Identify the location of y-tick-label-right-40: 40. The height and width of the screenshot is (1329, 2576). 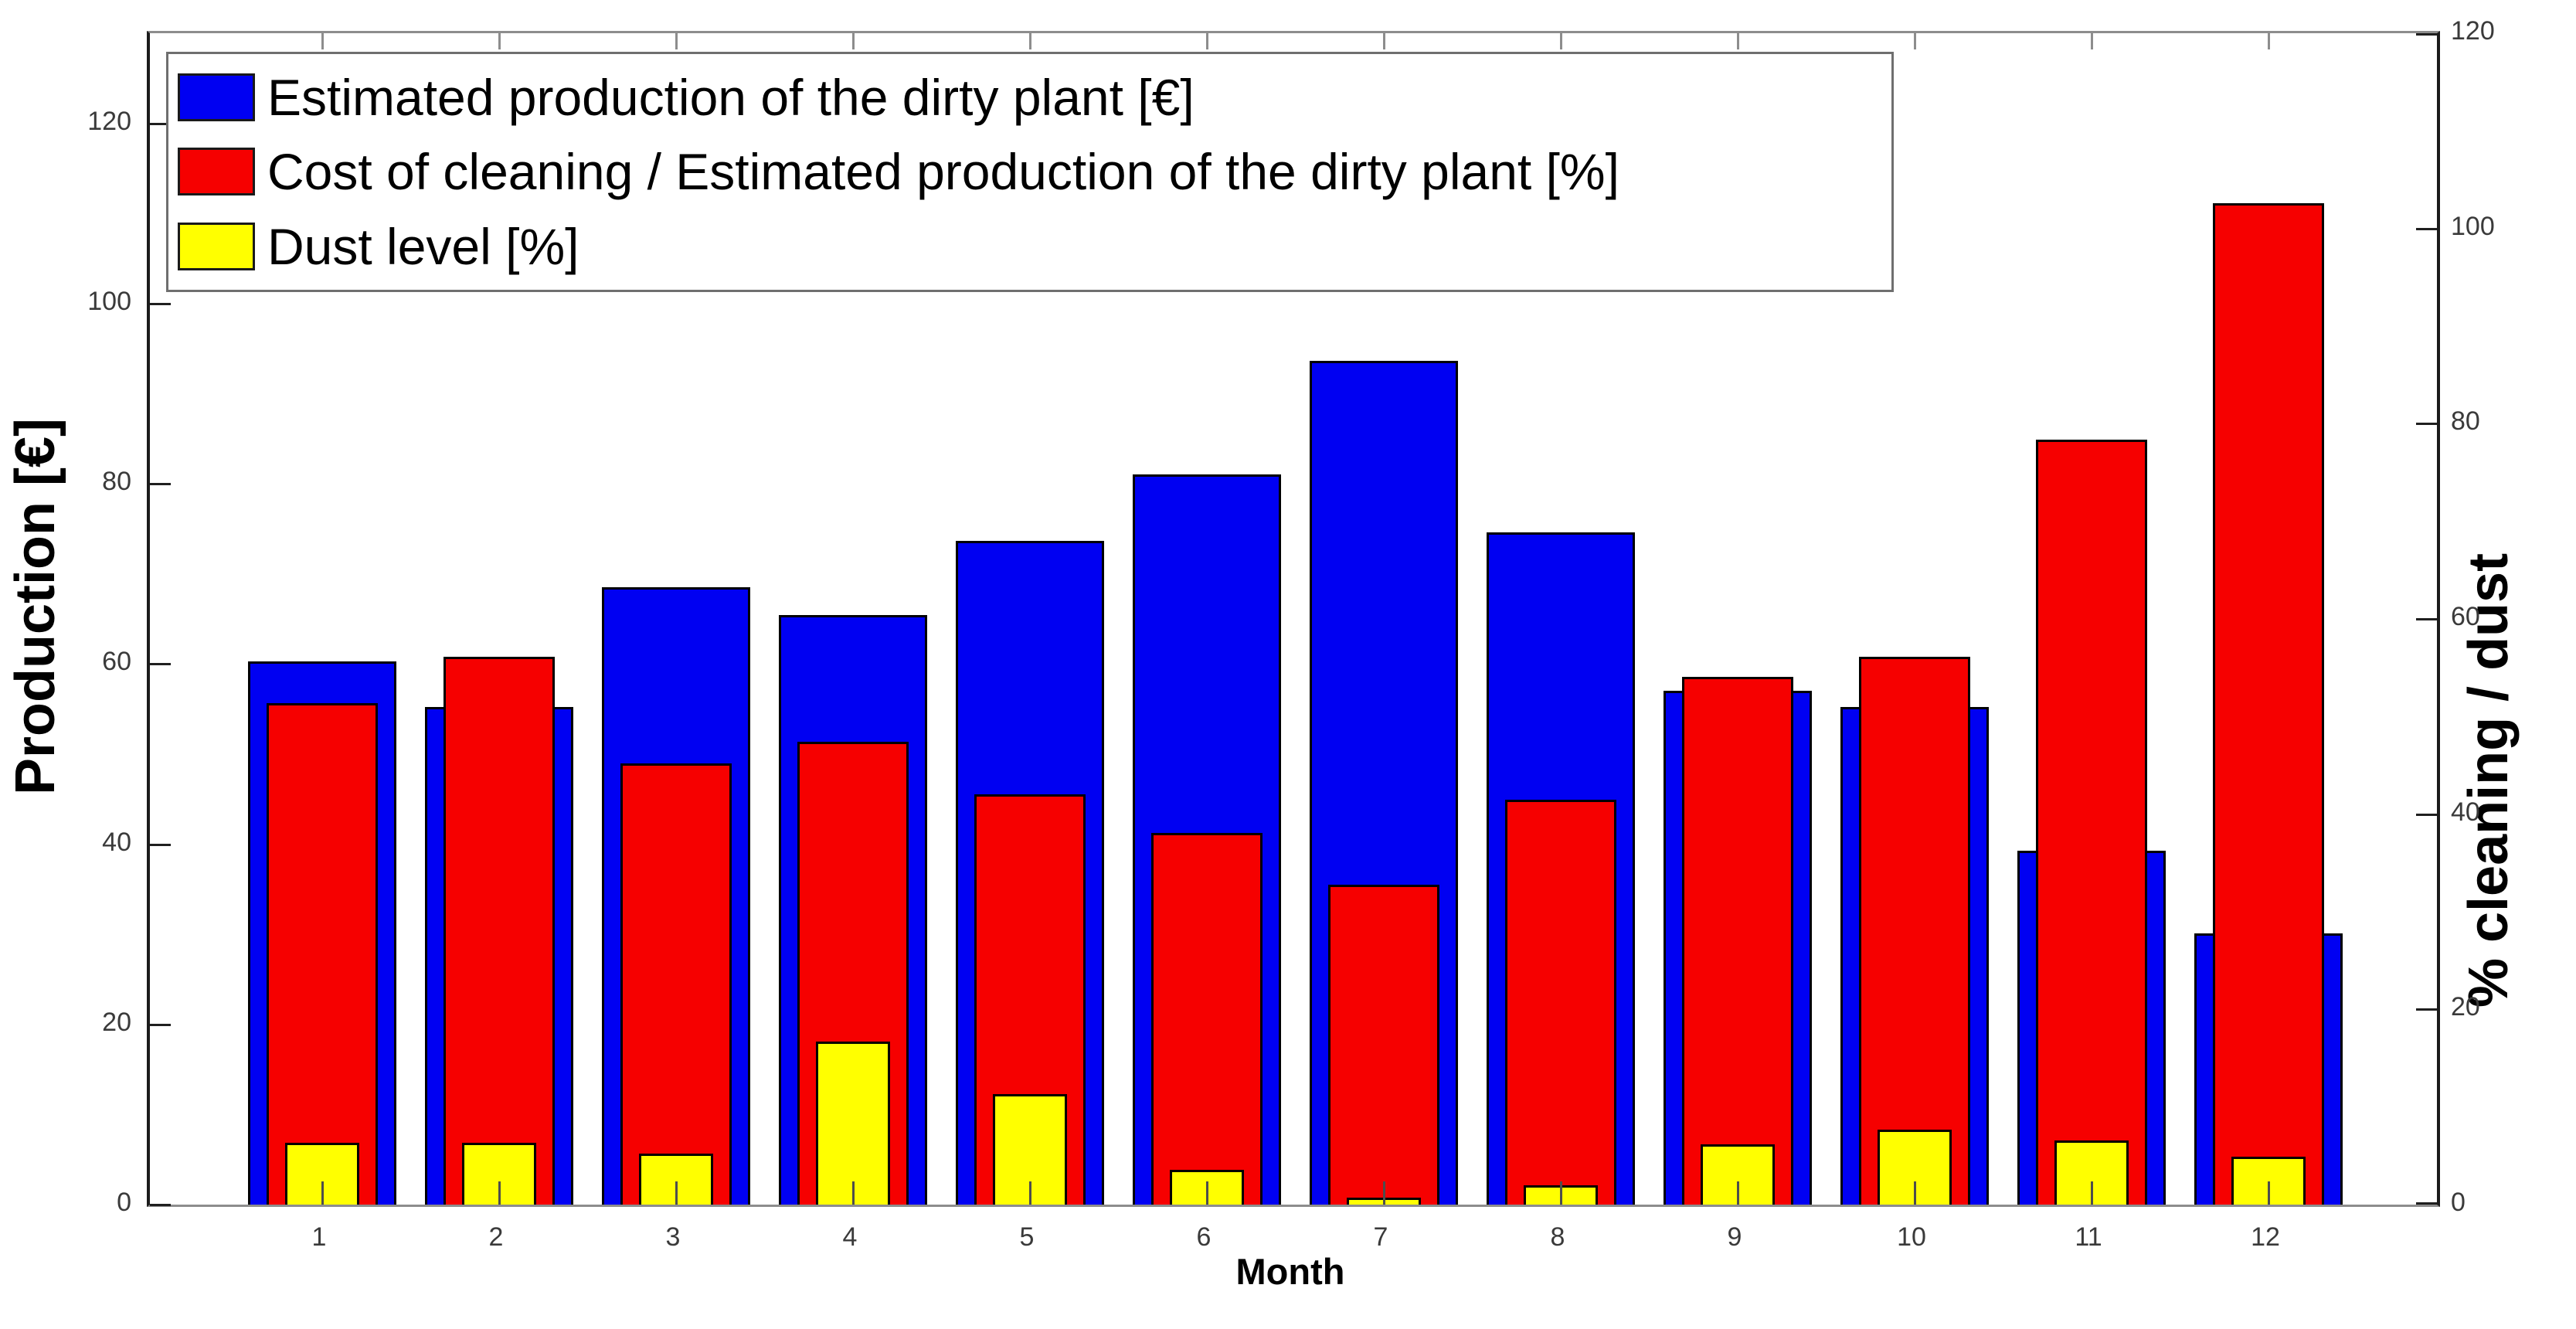
(2465, 812).